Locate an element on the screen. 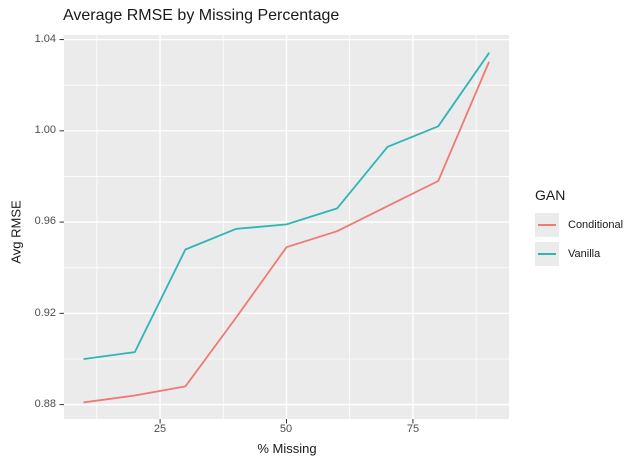 Image resolution: width=640 pixels, height=469 pixels. x-tick-label: 50 is located at coordinates (286, 429).